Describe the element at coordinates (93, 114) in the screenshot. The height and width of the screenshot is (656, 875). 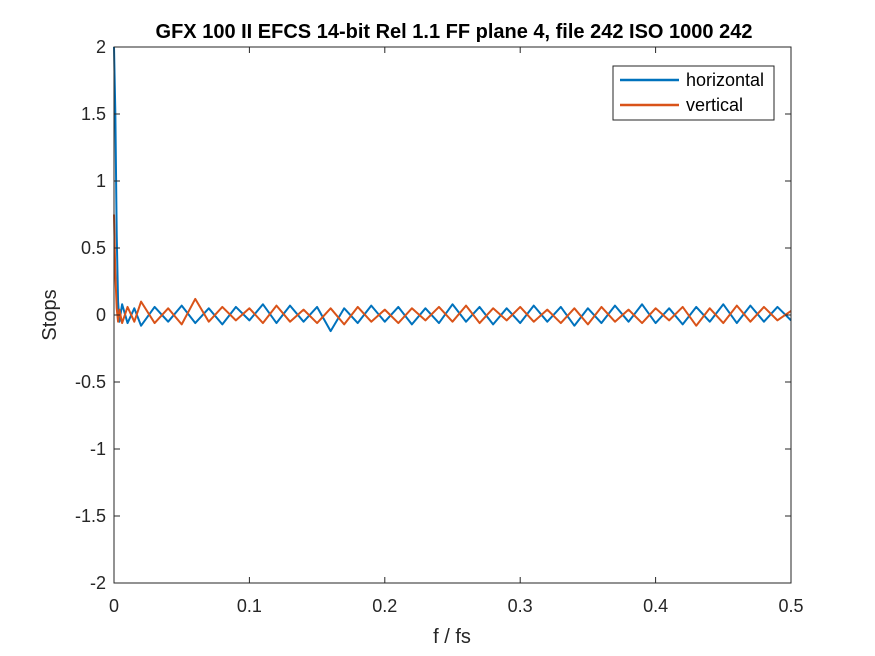
I see `y-tick-label: 1.5` at that location.